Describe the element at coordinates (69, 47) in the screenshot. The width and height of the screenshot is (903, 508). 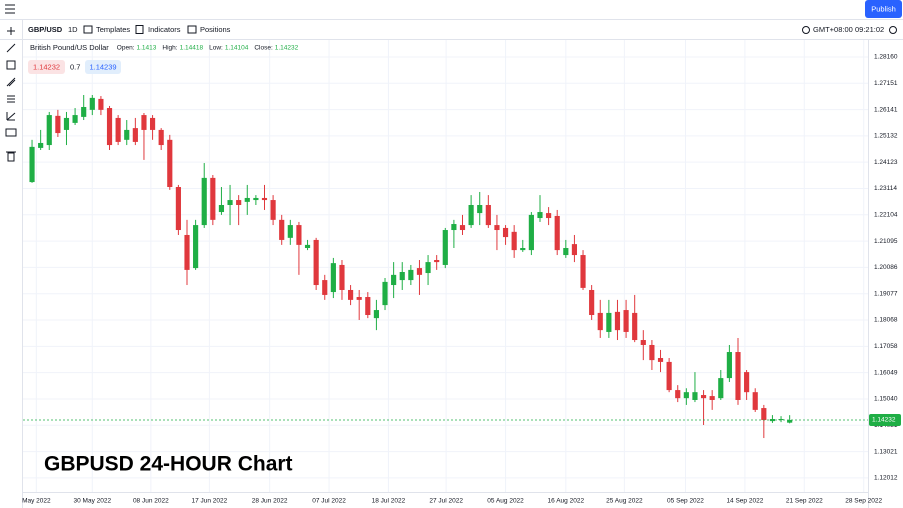
I see `series-name: British Pound/US Dollar` at that location.